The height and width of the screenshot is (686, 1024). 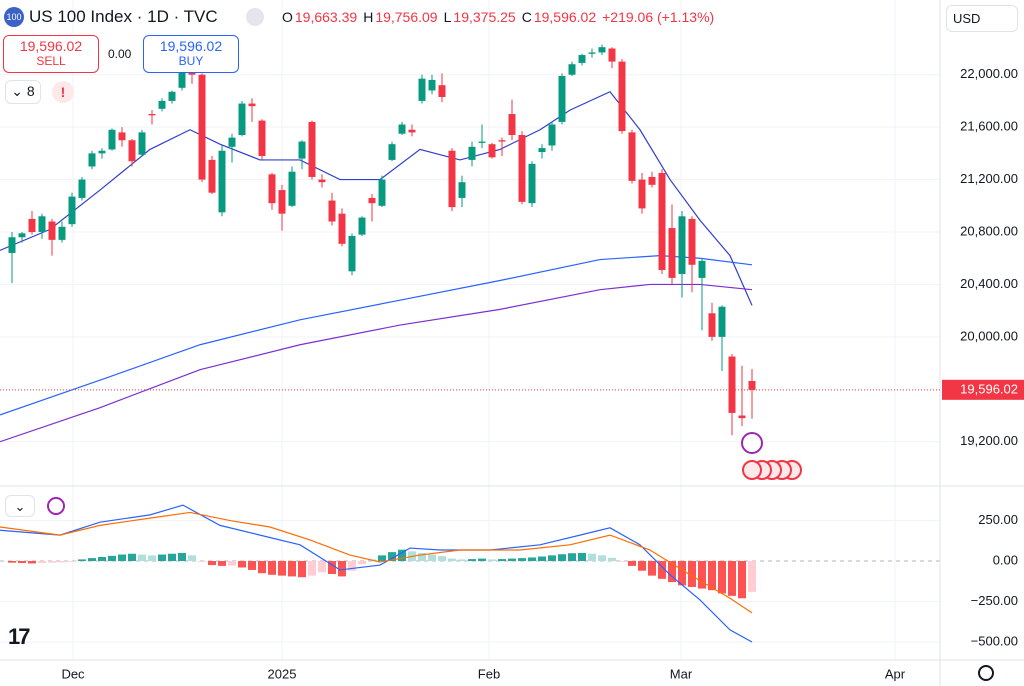 I want to click on buy-button: 19,596.02 BUY, so click(x=191, y=54).